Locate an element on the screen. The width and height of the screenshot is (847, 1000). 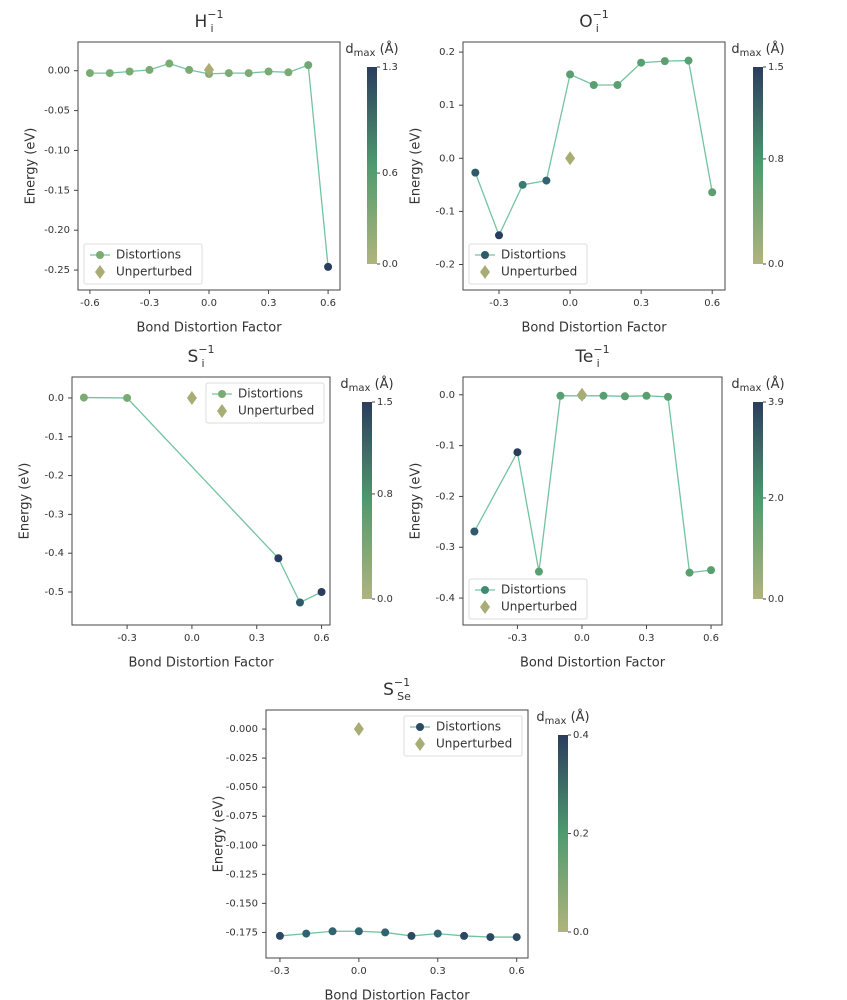
y-tick-label: -0.075 is located at coordinates (242, 816).